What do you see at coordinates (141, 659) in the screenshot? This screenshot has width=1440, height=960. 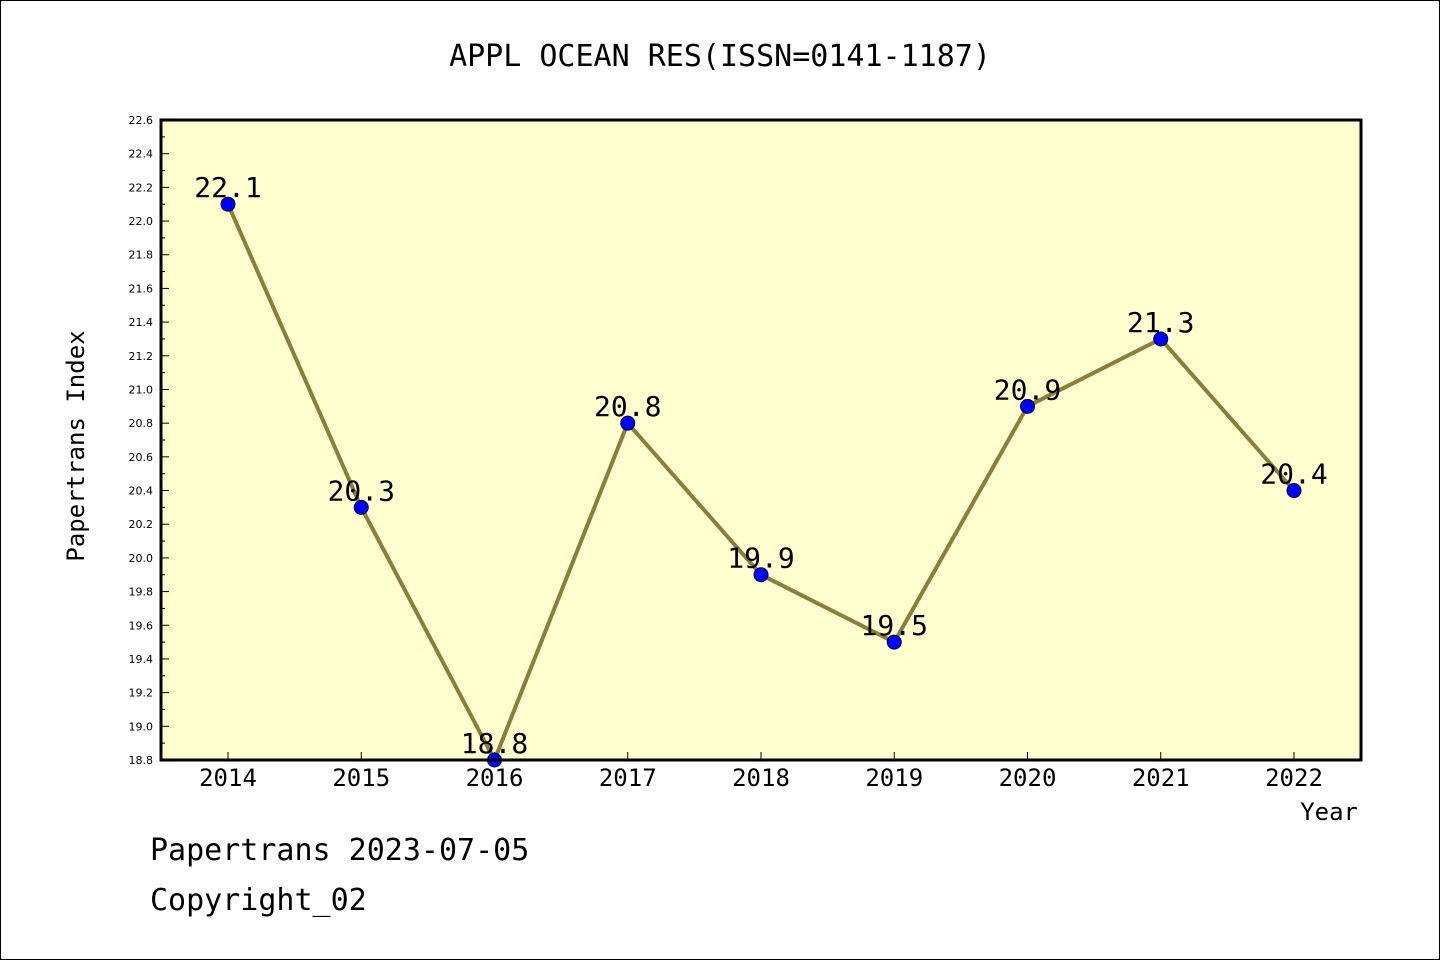 I see `y-tick-label: 19.4` at bounding box center [141, 659].